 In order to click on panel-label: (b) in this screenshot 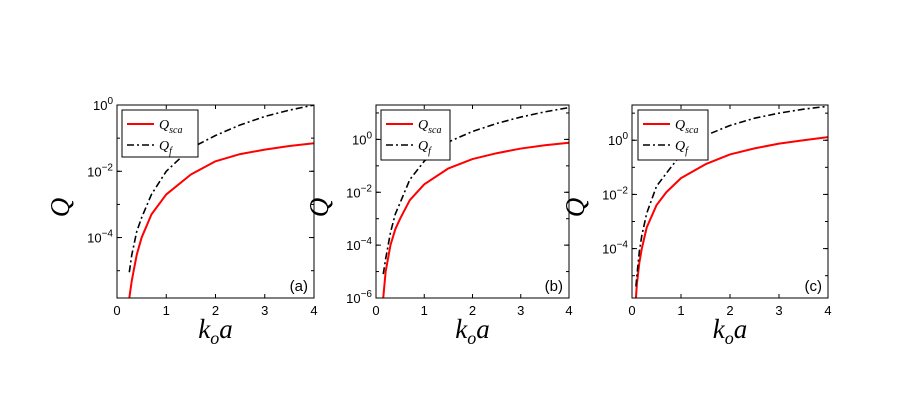, I will do `click(554, 286)`.